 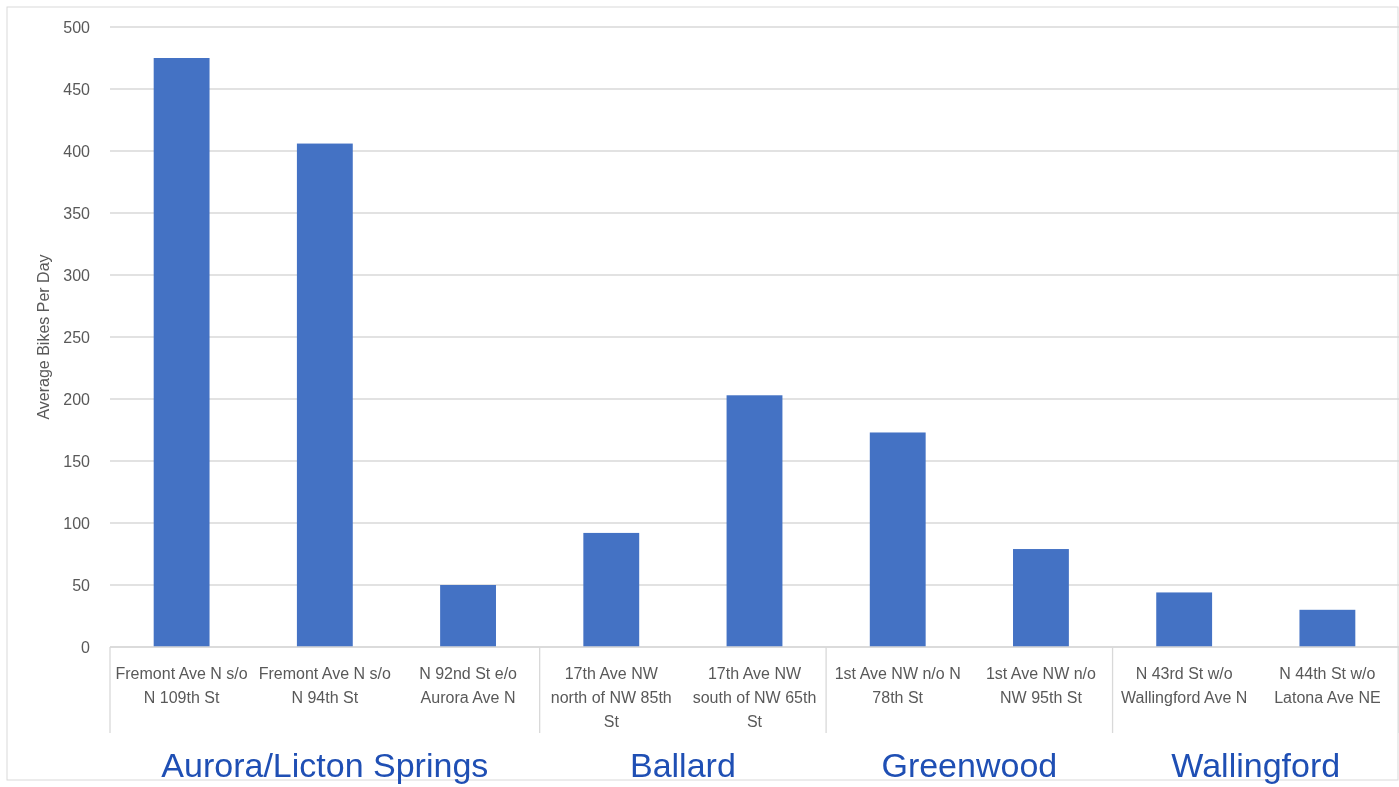 I want to click on y-tick-label: 250, so click(x=77, y=337).